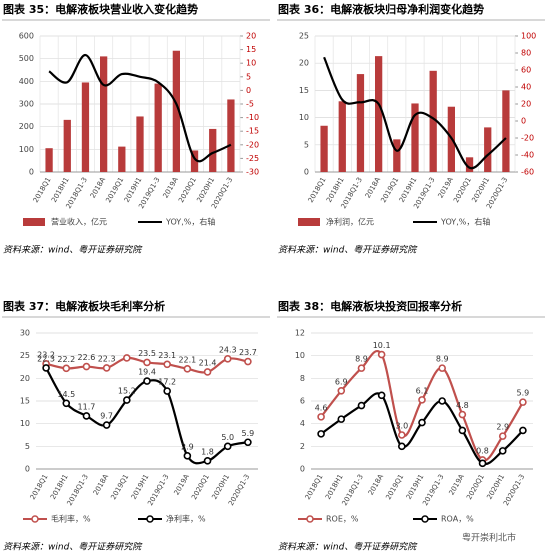  I want to click on legend-label: YOY,%，右轴, so click(190, 222).